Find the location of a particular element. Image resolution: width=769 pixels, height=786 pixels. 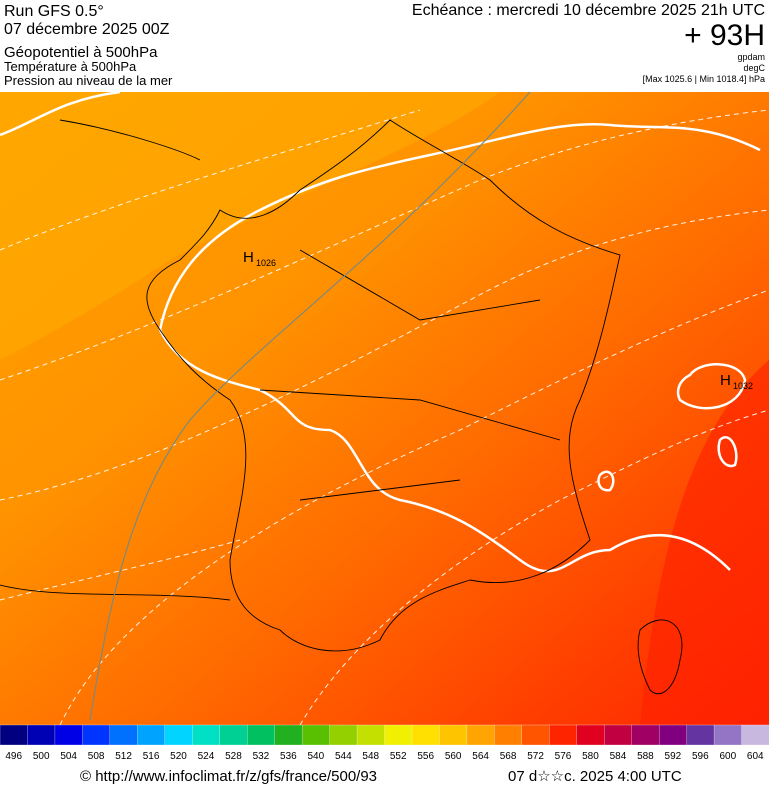

run: Run GFS 0.5° is located at coordinates (54, 11).